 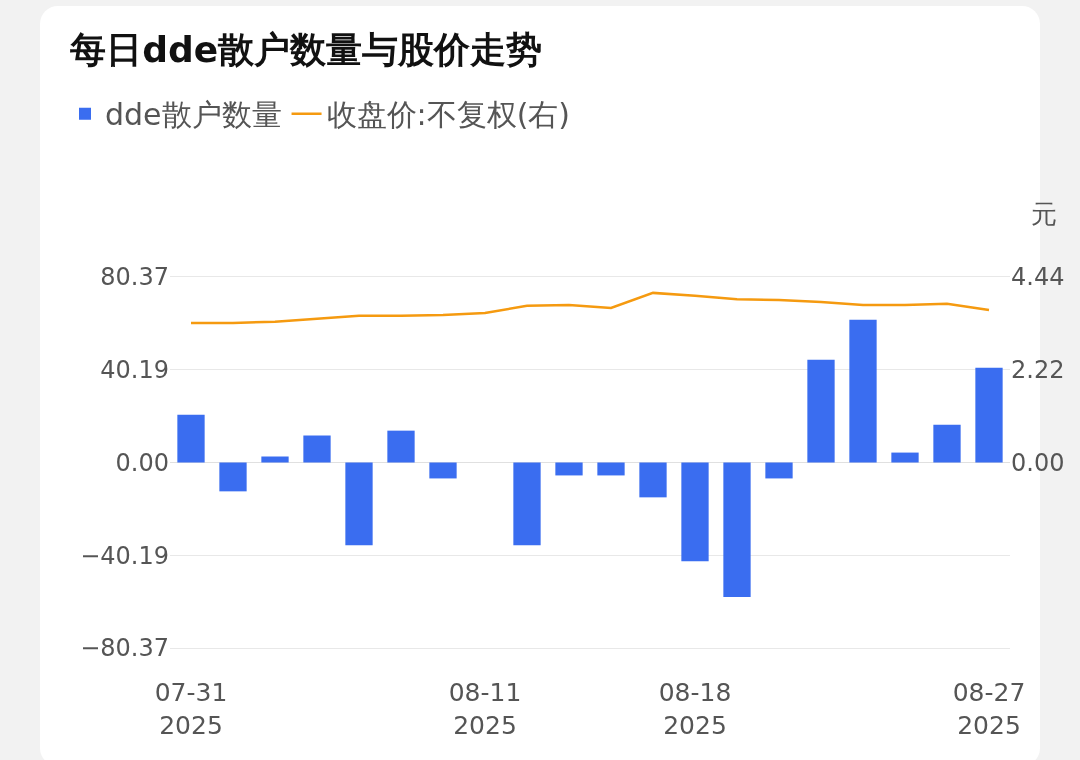 What do you see at coordinates (1038, 370) in the screenshot?
I see `y2-tick-label: 2.22` at bounding box center [1038, 370].